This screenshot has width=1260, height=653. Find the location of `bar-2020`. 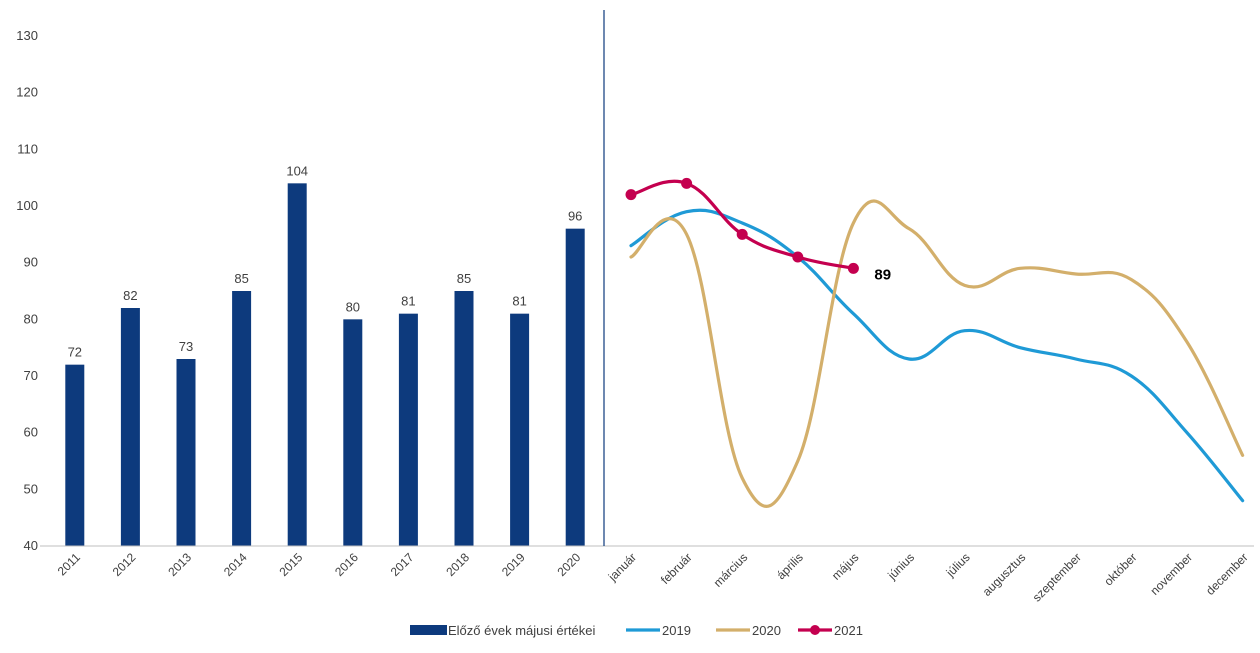

bar-2020 is located at coordinates (575, 387).